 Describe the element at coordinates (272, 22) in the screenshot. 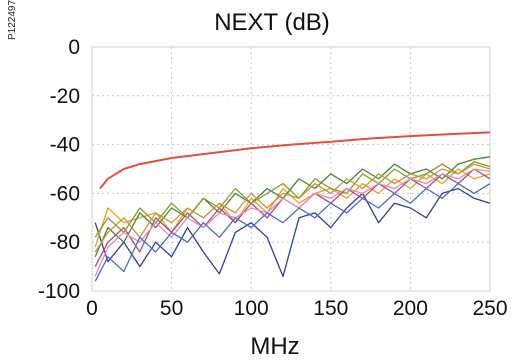

I see `chart-title: NEXT (dB)` at that location.